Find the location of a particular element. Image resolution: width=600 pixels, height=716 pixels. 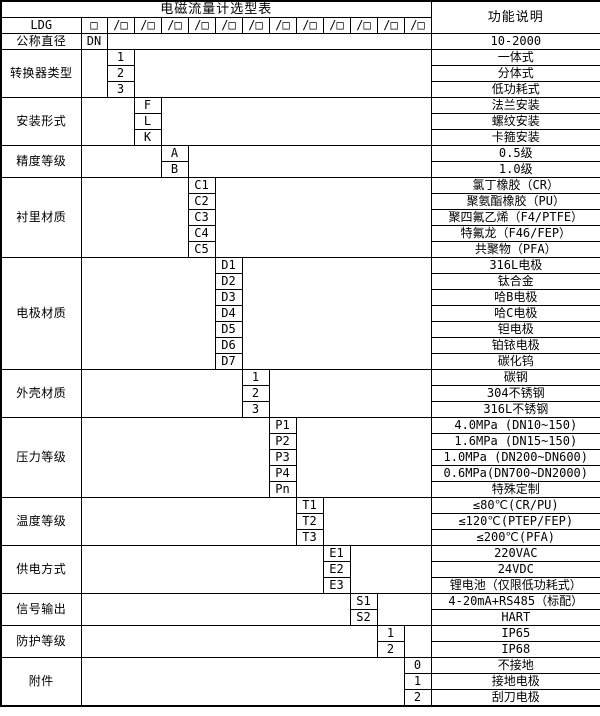

option-code: P2 is located at coordinates (282, 441).